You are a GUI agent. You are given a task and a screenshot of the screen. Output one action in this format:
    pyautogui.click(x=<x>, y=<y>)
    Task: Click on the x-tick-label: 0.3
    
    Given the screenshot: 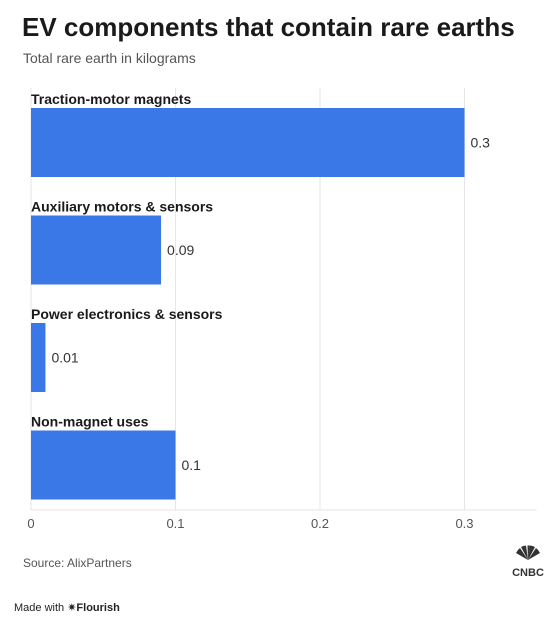 What is the action you would take?
    pyautogui.click(x=464, y=523)
    